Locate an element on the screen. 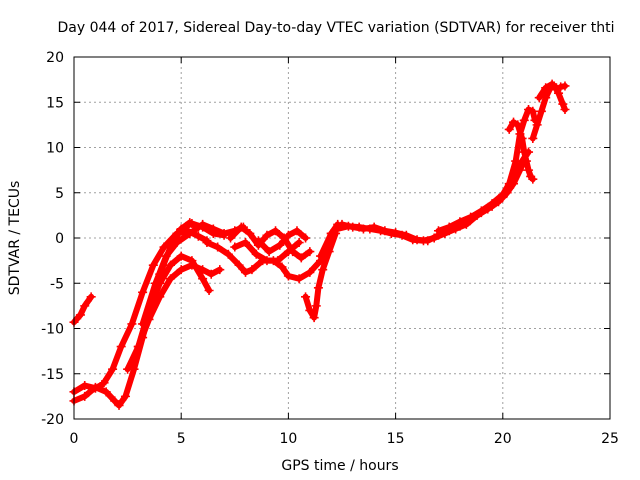 The height and width of the screenshot is (480, 640). y-tick-label: 15 is located at coordinates (55, 103).